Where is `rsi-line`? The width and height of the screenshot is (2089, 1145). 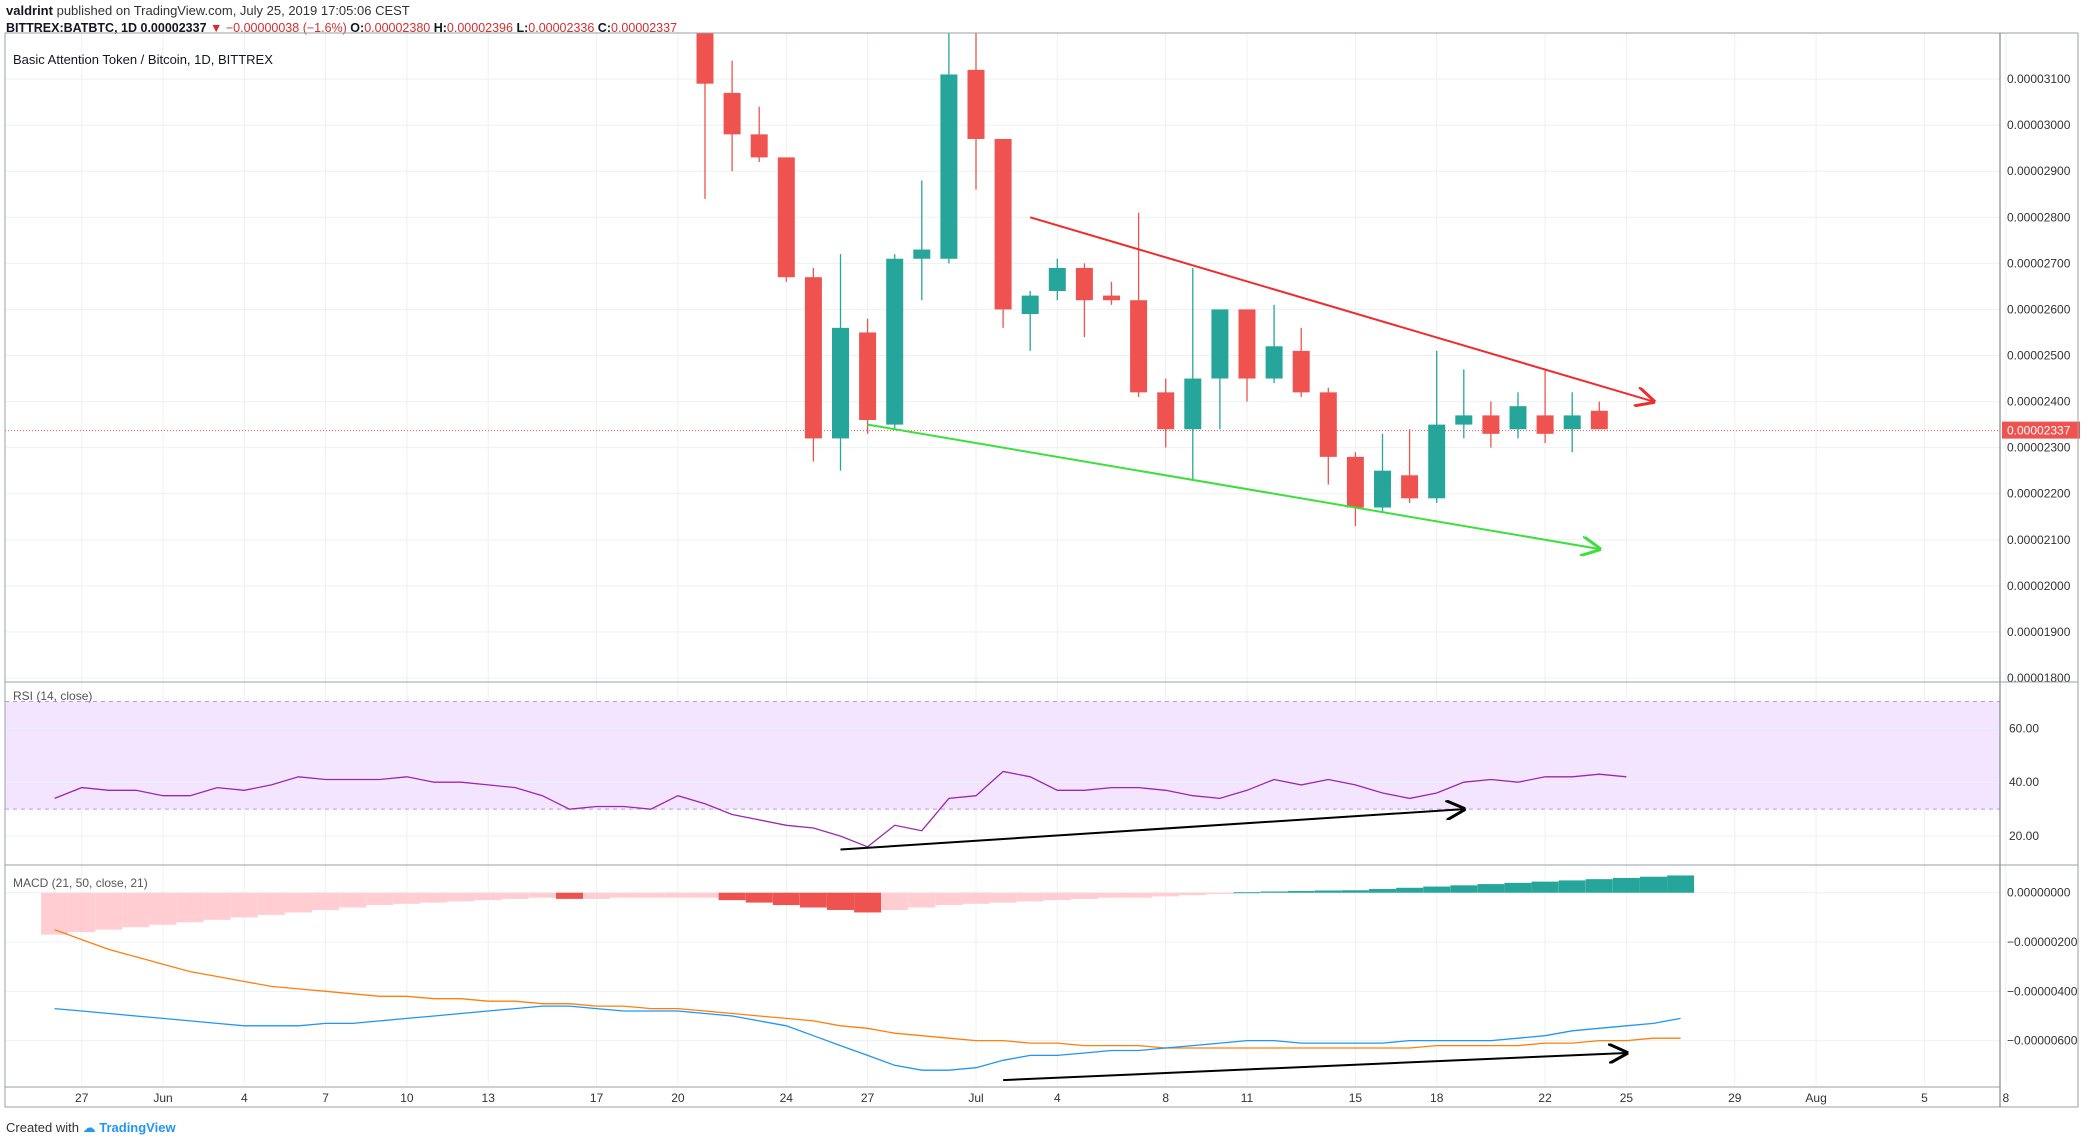 rsi-line is located at coordinates (840, 809).